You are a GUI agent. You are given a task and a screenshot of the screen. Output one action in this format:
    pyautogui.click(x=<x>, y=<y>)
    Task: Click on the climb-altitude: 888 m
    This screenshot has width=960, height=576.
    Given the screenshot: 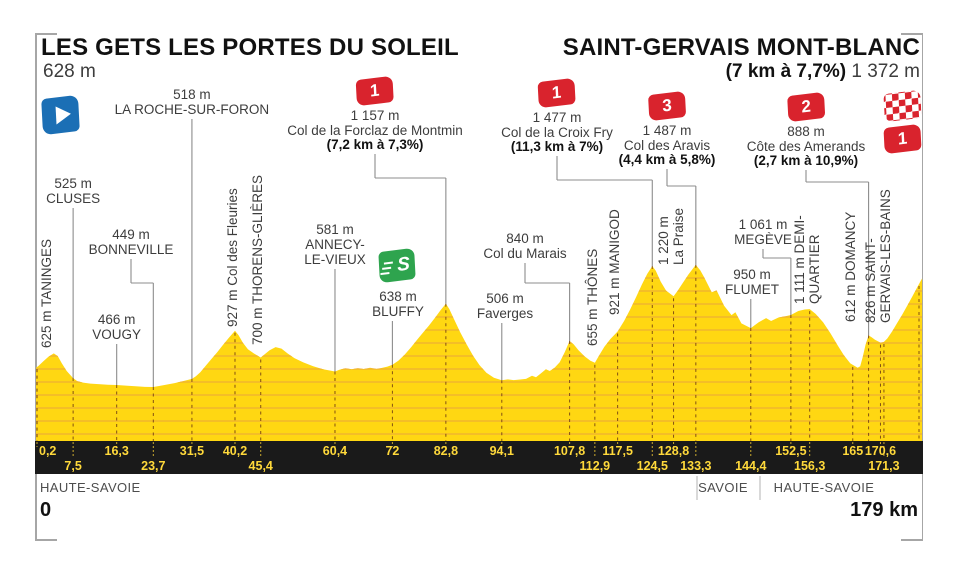 What is the action you would take?
    pyautogui.click(x=806, y=131)
    